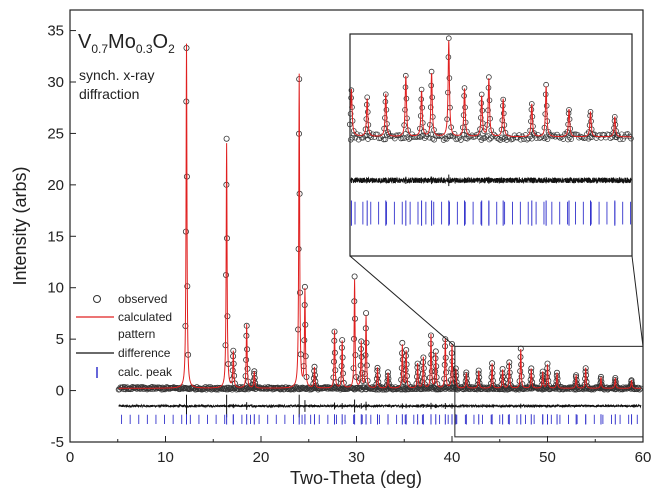 The image size is (654, 494). Describe the element at coordinates (55, 133) in the screenshot. I see `y-tick-label: 25` at that location.